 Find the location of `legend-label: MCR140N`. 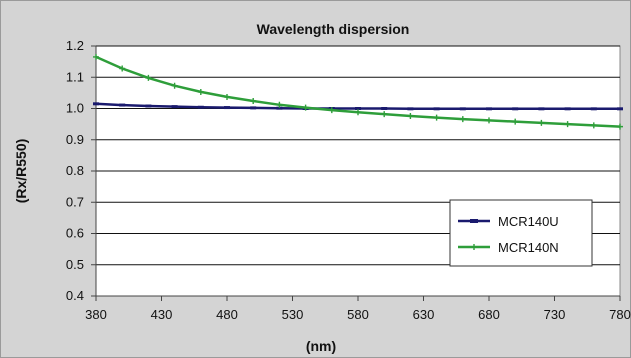

legend-label: MCR140N is located at coordinates (528, 247).